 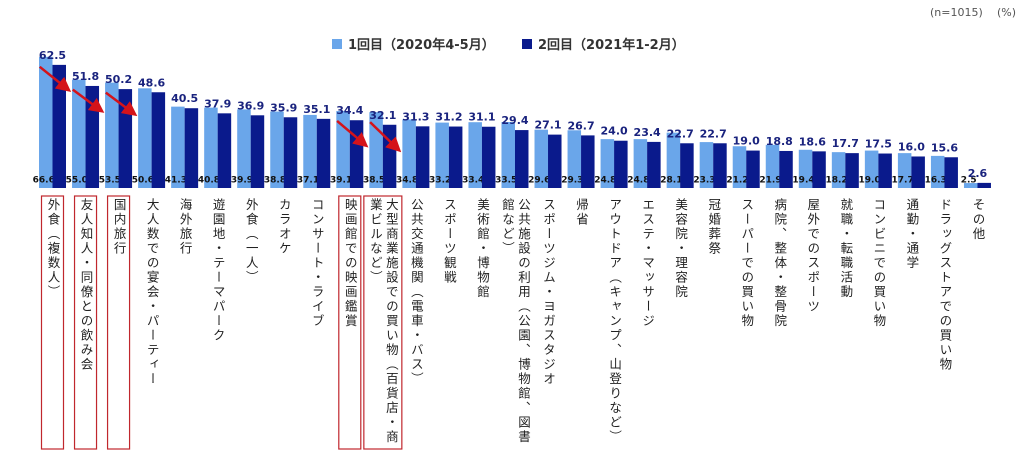 What do you see at coordinates (582, 212) in the screenshot?
I see `x-tick-label: 帰省` at bounding box center [582, 212].